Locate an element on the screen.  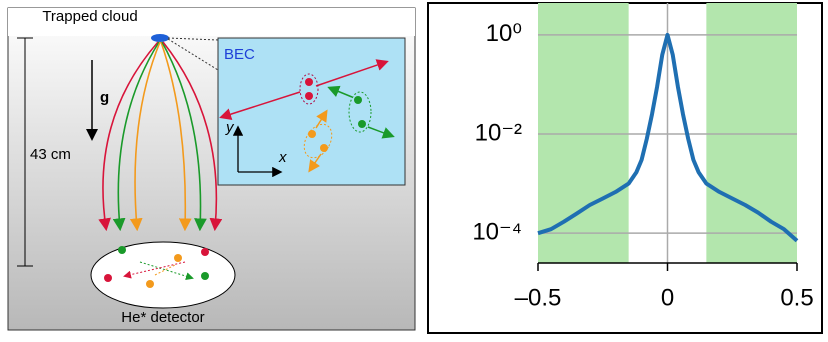
cloud is located at coordinates (160, 38).